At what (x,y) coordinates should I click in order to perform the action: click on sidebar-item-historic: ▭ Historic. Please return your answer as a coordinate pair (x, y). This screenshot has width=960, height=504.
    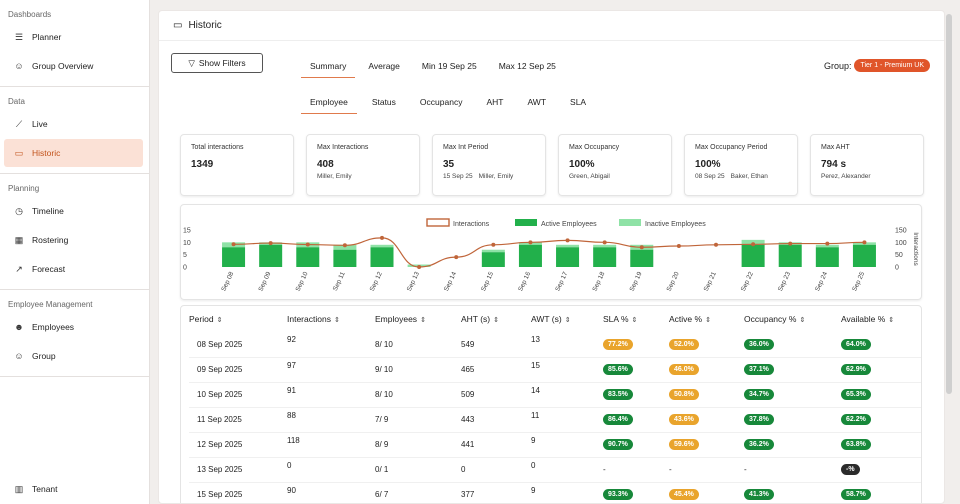
    Looking at the image, I should click on (73, 153).